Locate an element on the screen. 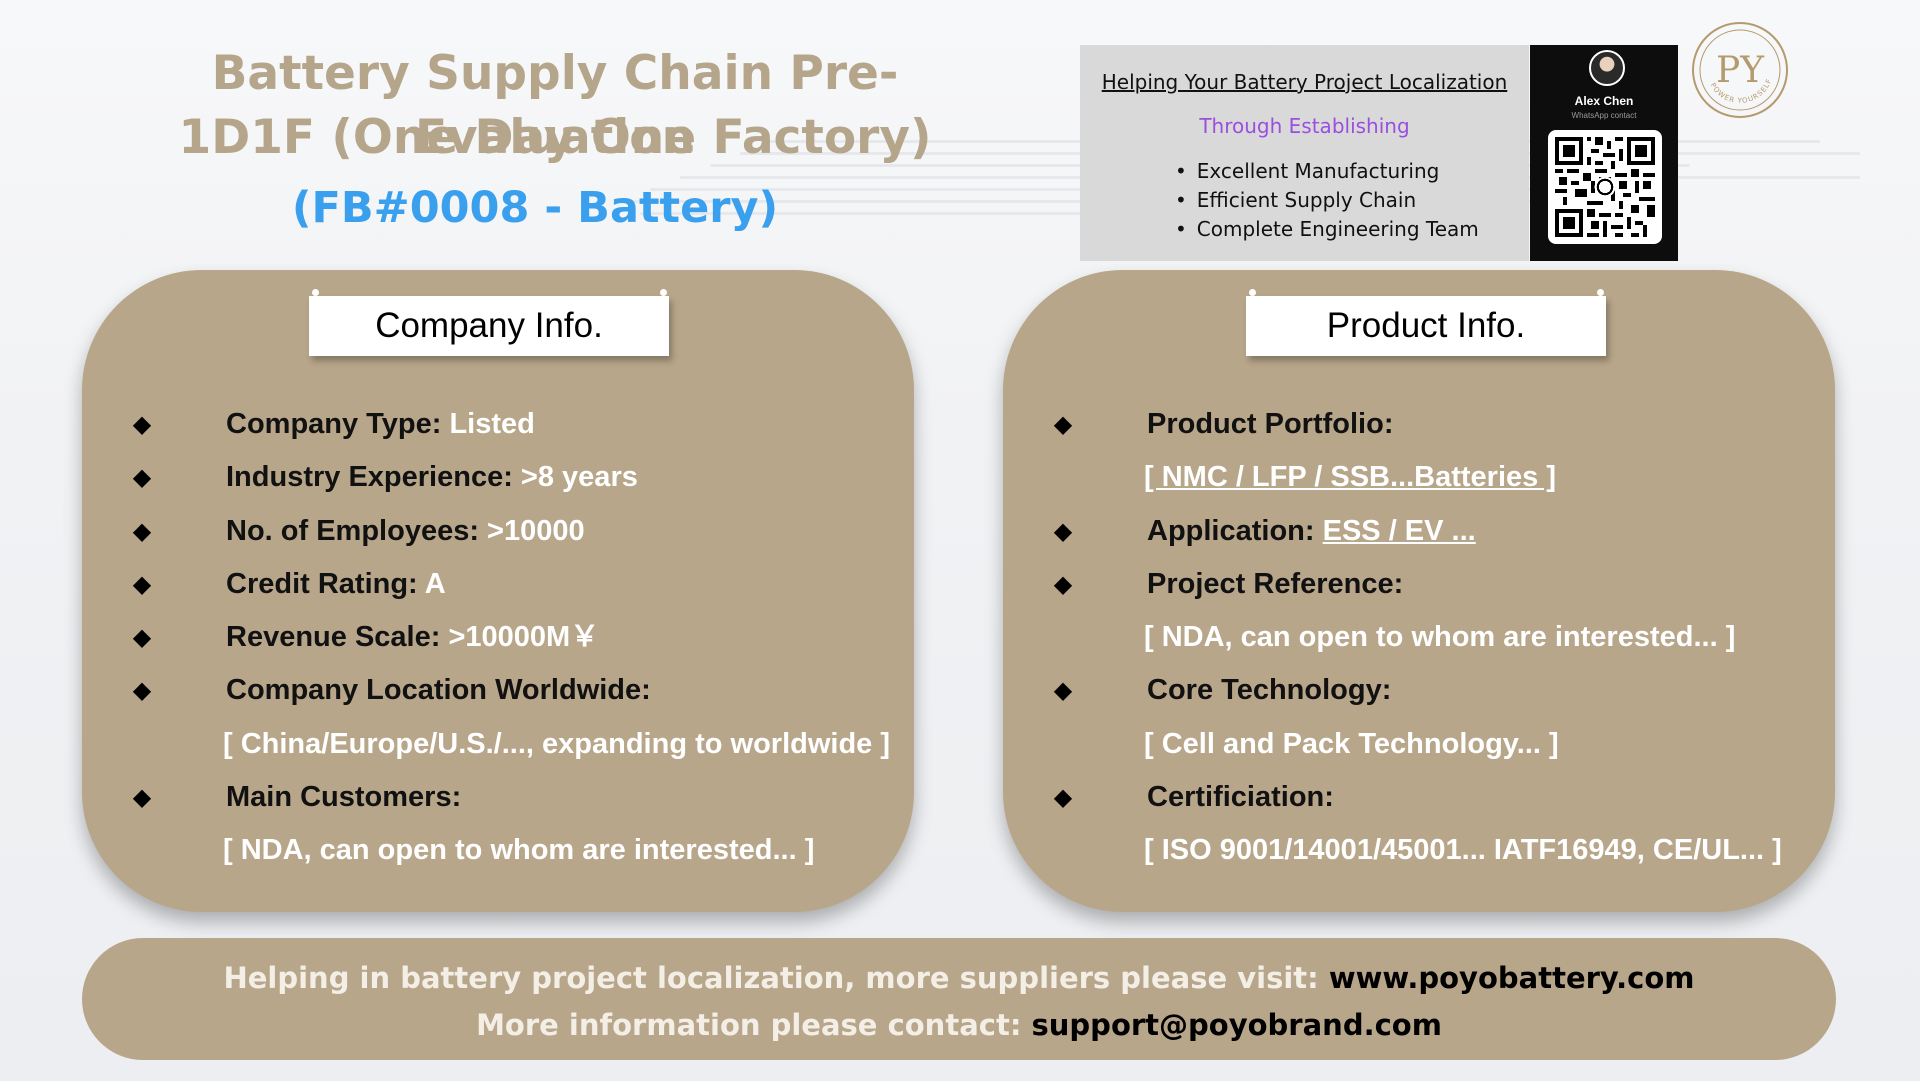 The image size is (1921, 1081). page-title-line1: Battery Supply Chain Pre-Evaluation is located at coordinates (555, 105).